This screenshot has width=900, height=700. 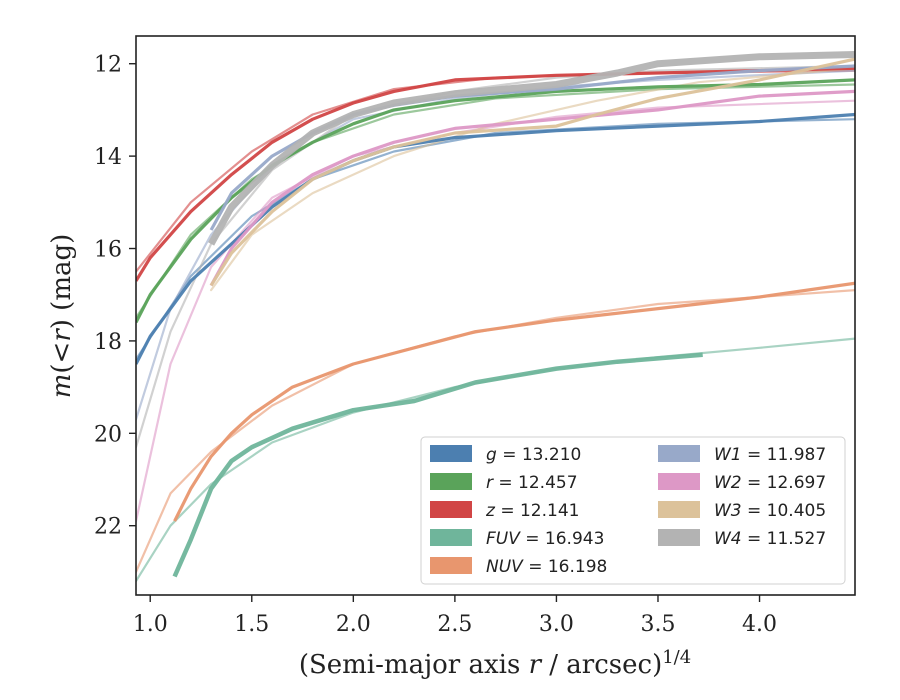 I want to click on legend-item-w3: W3 = 10.405, so click(x=742, y=511).